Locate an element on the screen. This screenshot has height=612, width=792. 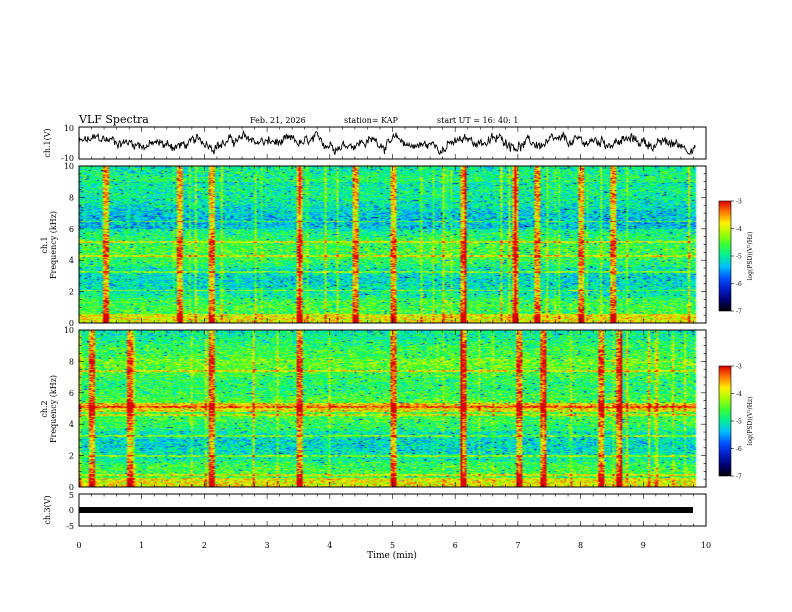
xtick-label: 9 is located at coordinates (643, 545).